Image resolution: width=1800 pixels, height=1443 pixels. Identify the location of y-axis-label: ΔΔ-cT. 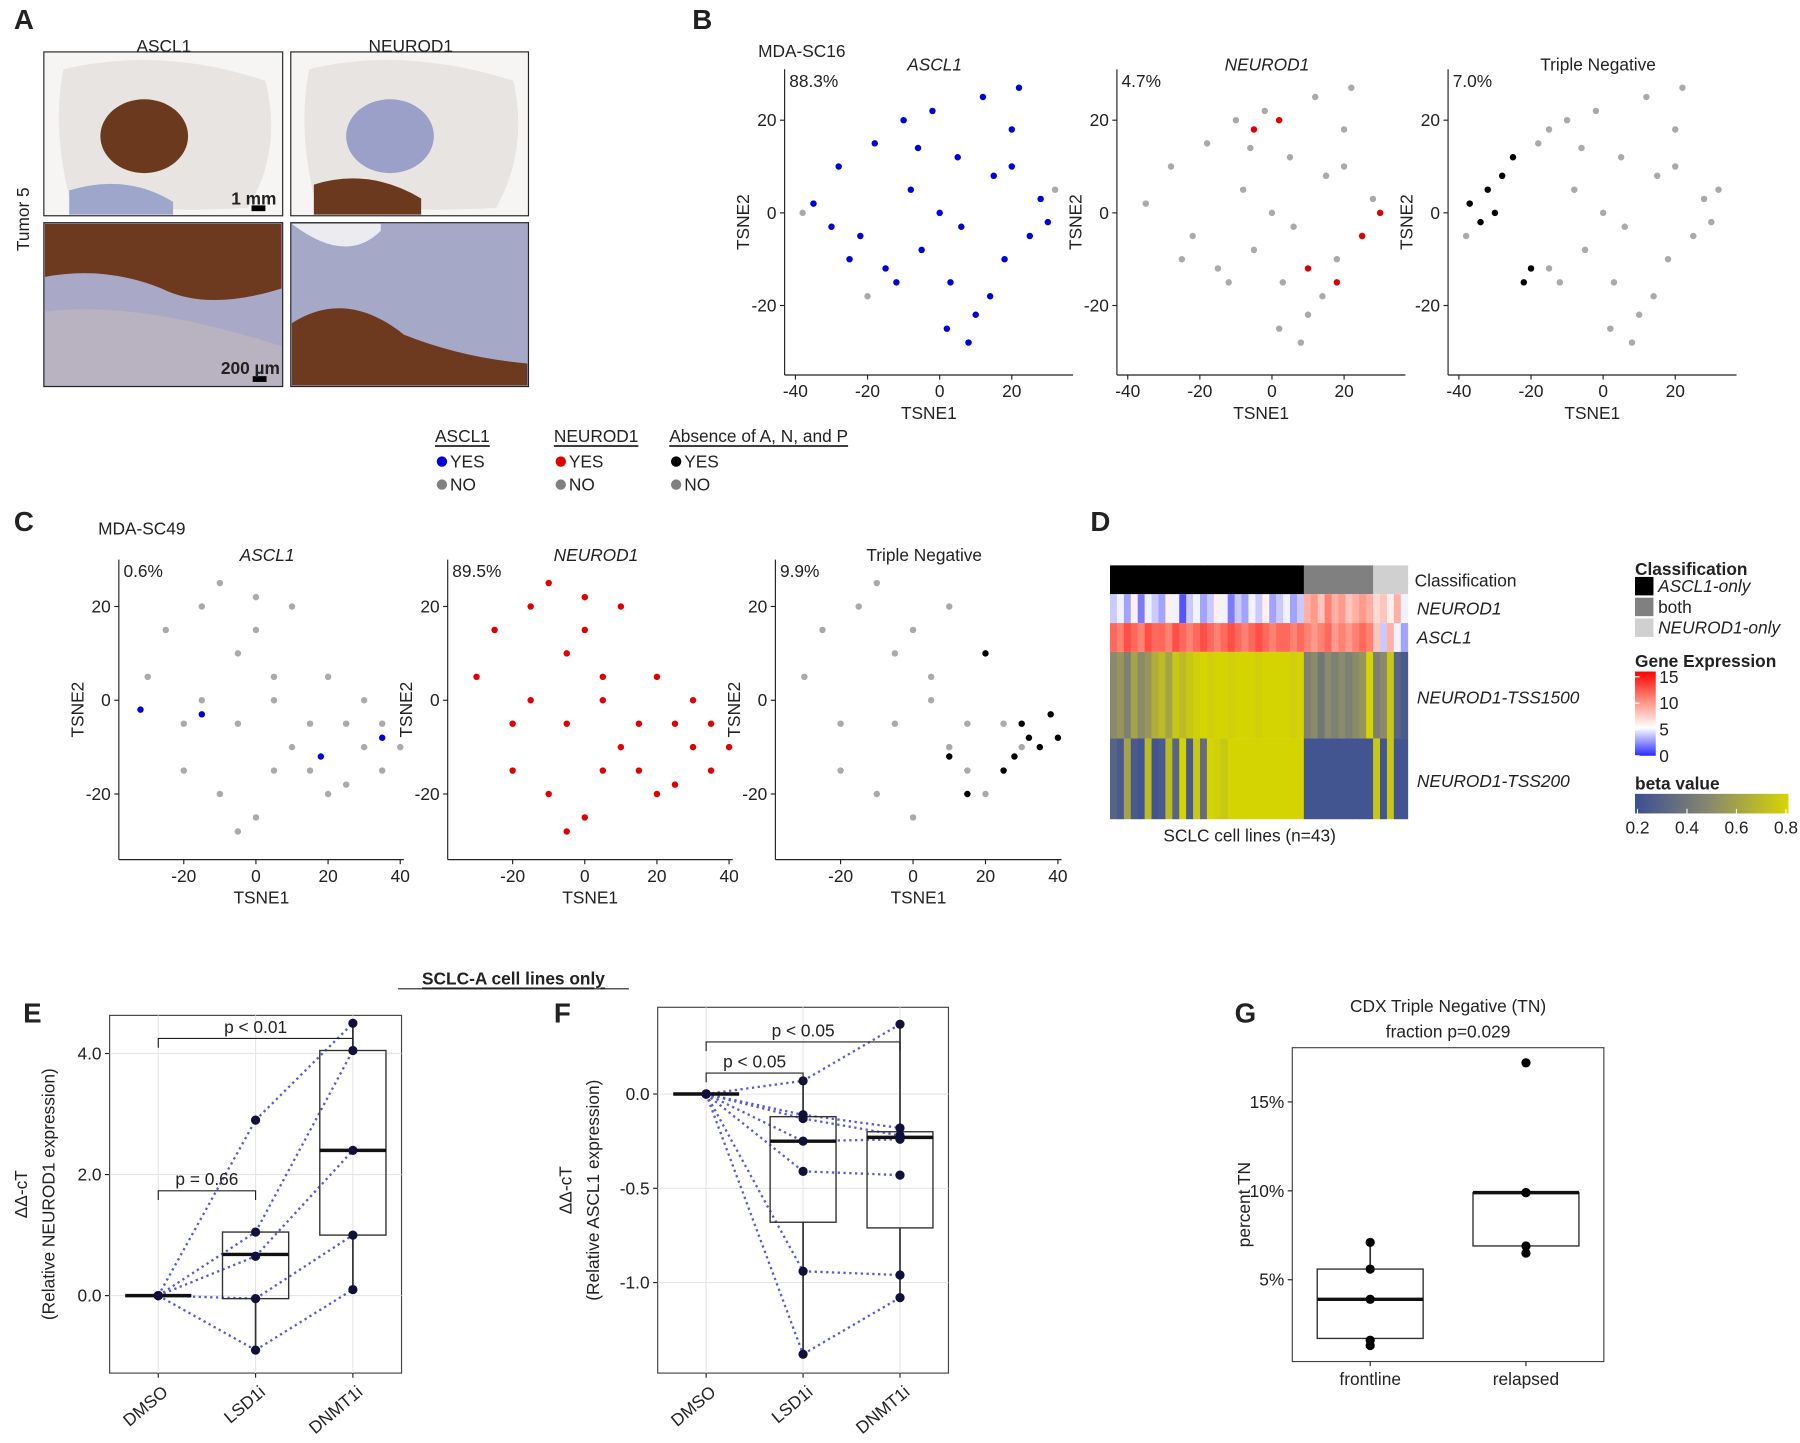
(565, 1190).